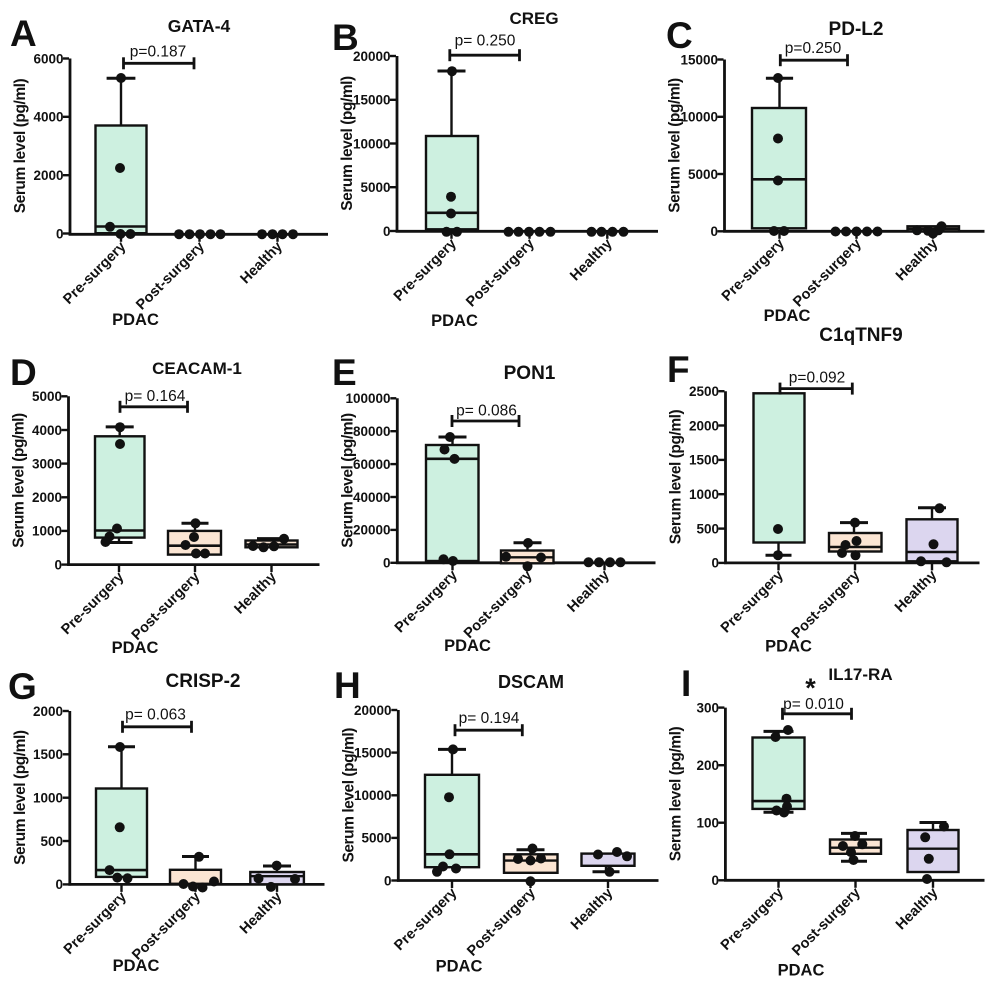  I want to click on svg-text: p= 0.164, so click(155, 396).